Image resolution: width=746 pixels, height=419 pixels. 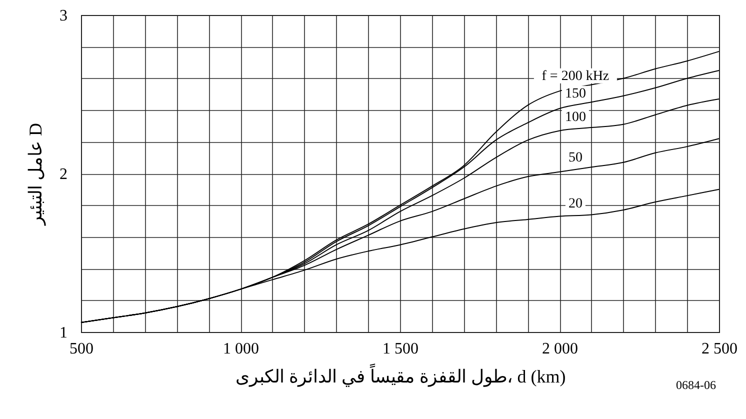 What do you see at coordinates (241, 349) in the screenshot?
I see `x-tick-label: 1 000` at bounding box center [241, 349].